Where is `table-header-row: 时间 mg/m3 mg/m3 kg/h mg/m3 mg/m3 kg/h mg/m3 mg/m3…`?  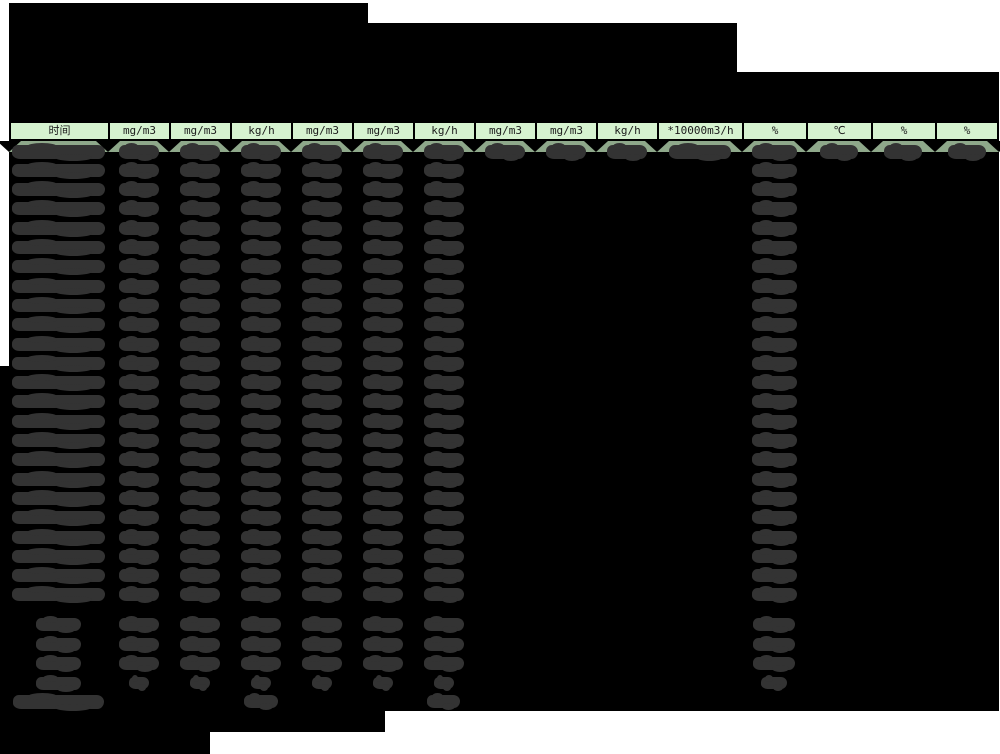 table-header-row: 时间 mg/m3 mg/m3 kg/h mg/m3 mg/m3 kg/h mg/m3 mg/m3… is located at coordinates (504, 131).